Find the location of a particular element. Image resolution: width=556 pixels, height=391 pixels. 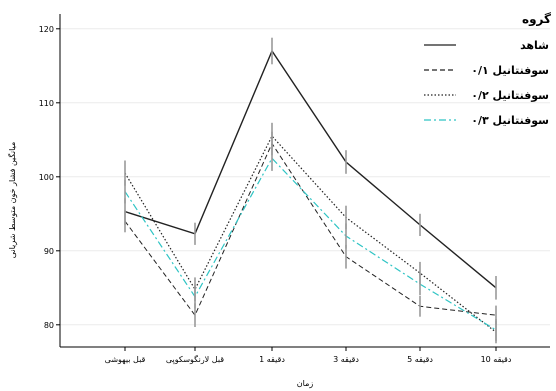

y-ticks: 80 90 100 110 120 is located at coordinates (49, 177).